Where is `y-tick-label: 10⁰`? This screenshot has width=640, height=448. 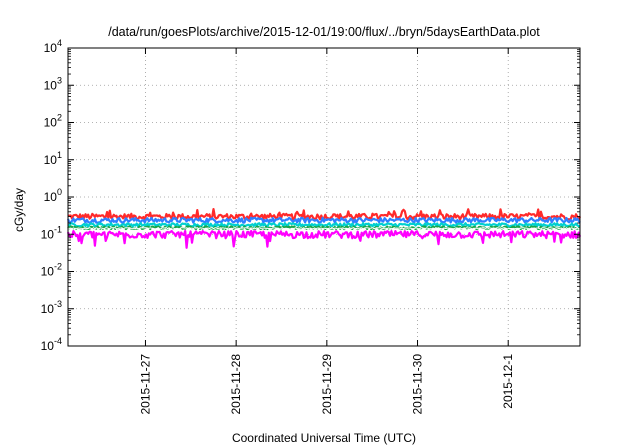 y-tick-label: 10⁰ is located at coordinates (53, 195).